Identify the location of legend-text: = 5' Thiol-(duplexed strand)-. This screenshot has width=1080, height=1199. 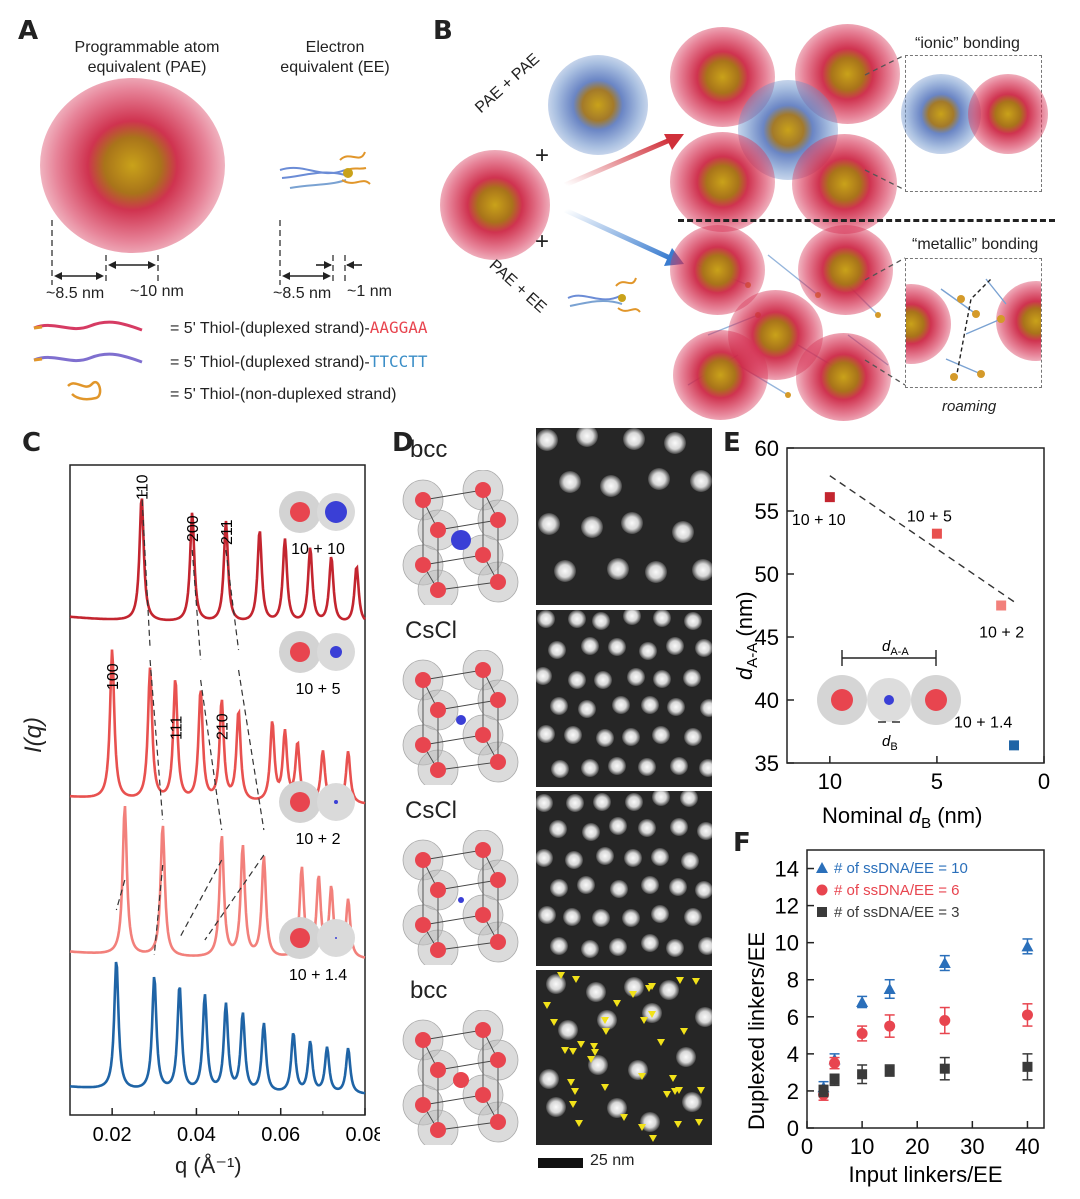
(270, 328).